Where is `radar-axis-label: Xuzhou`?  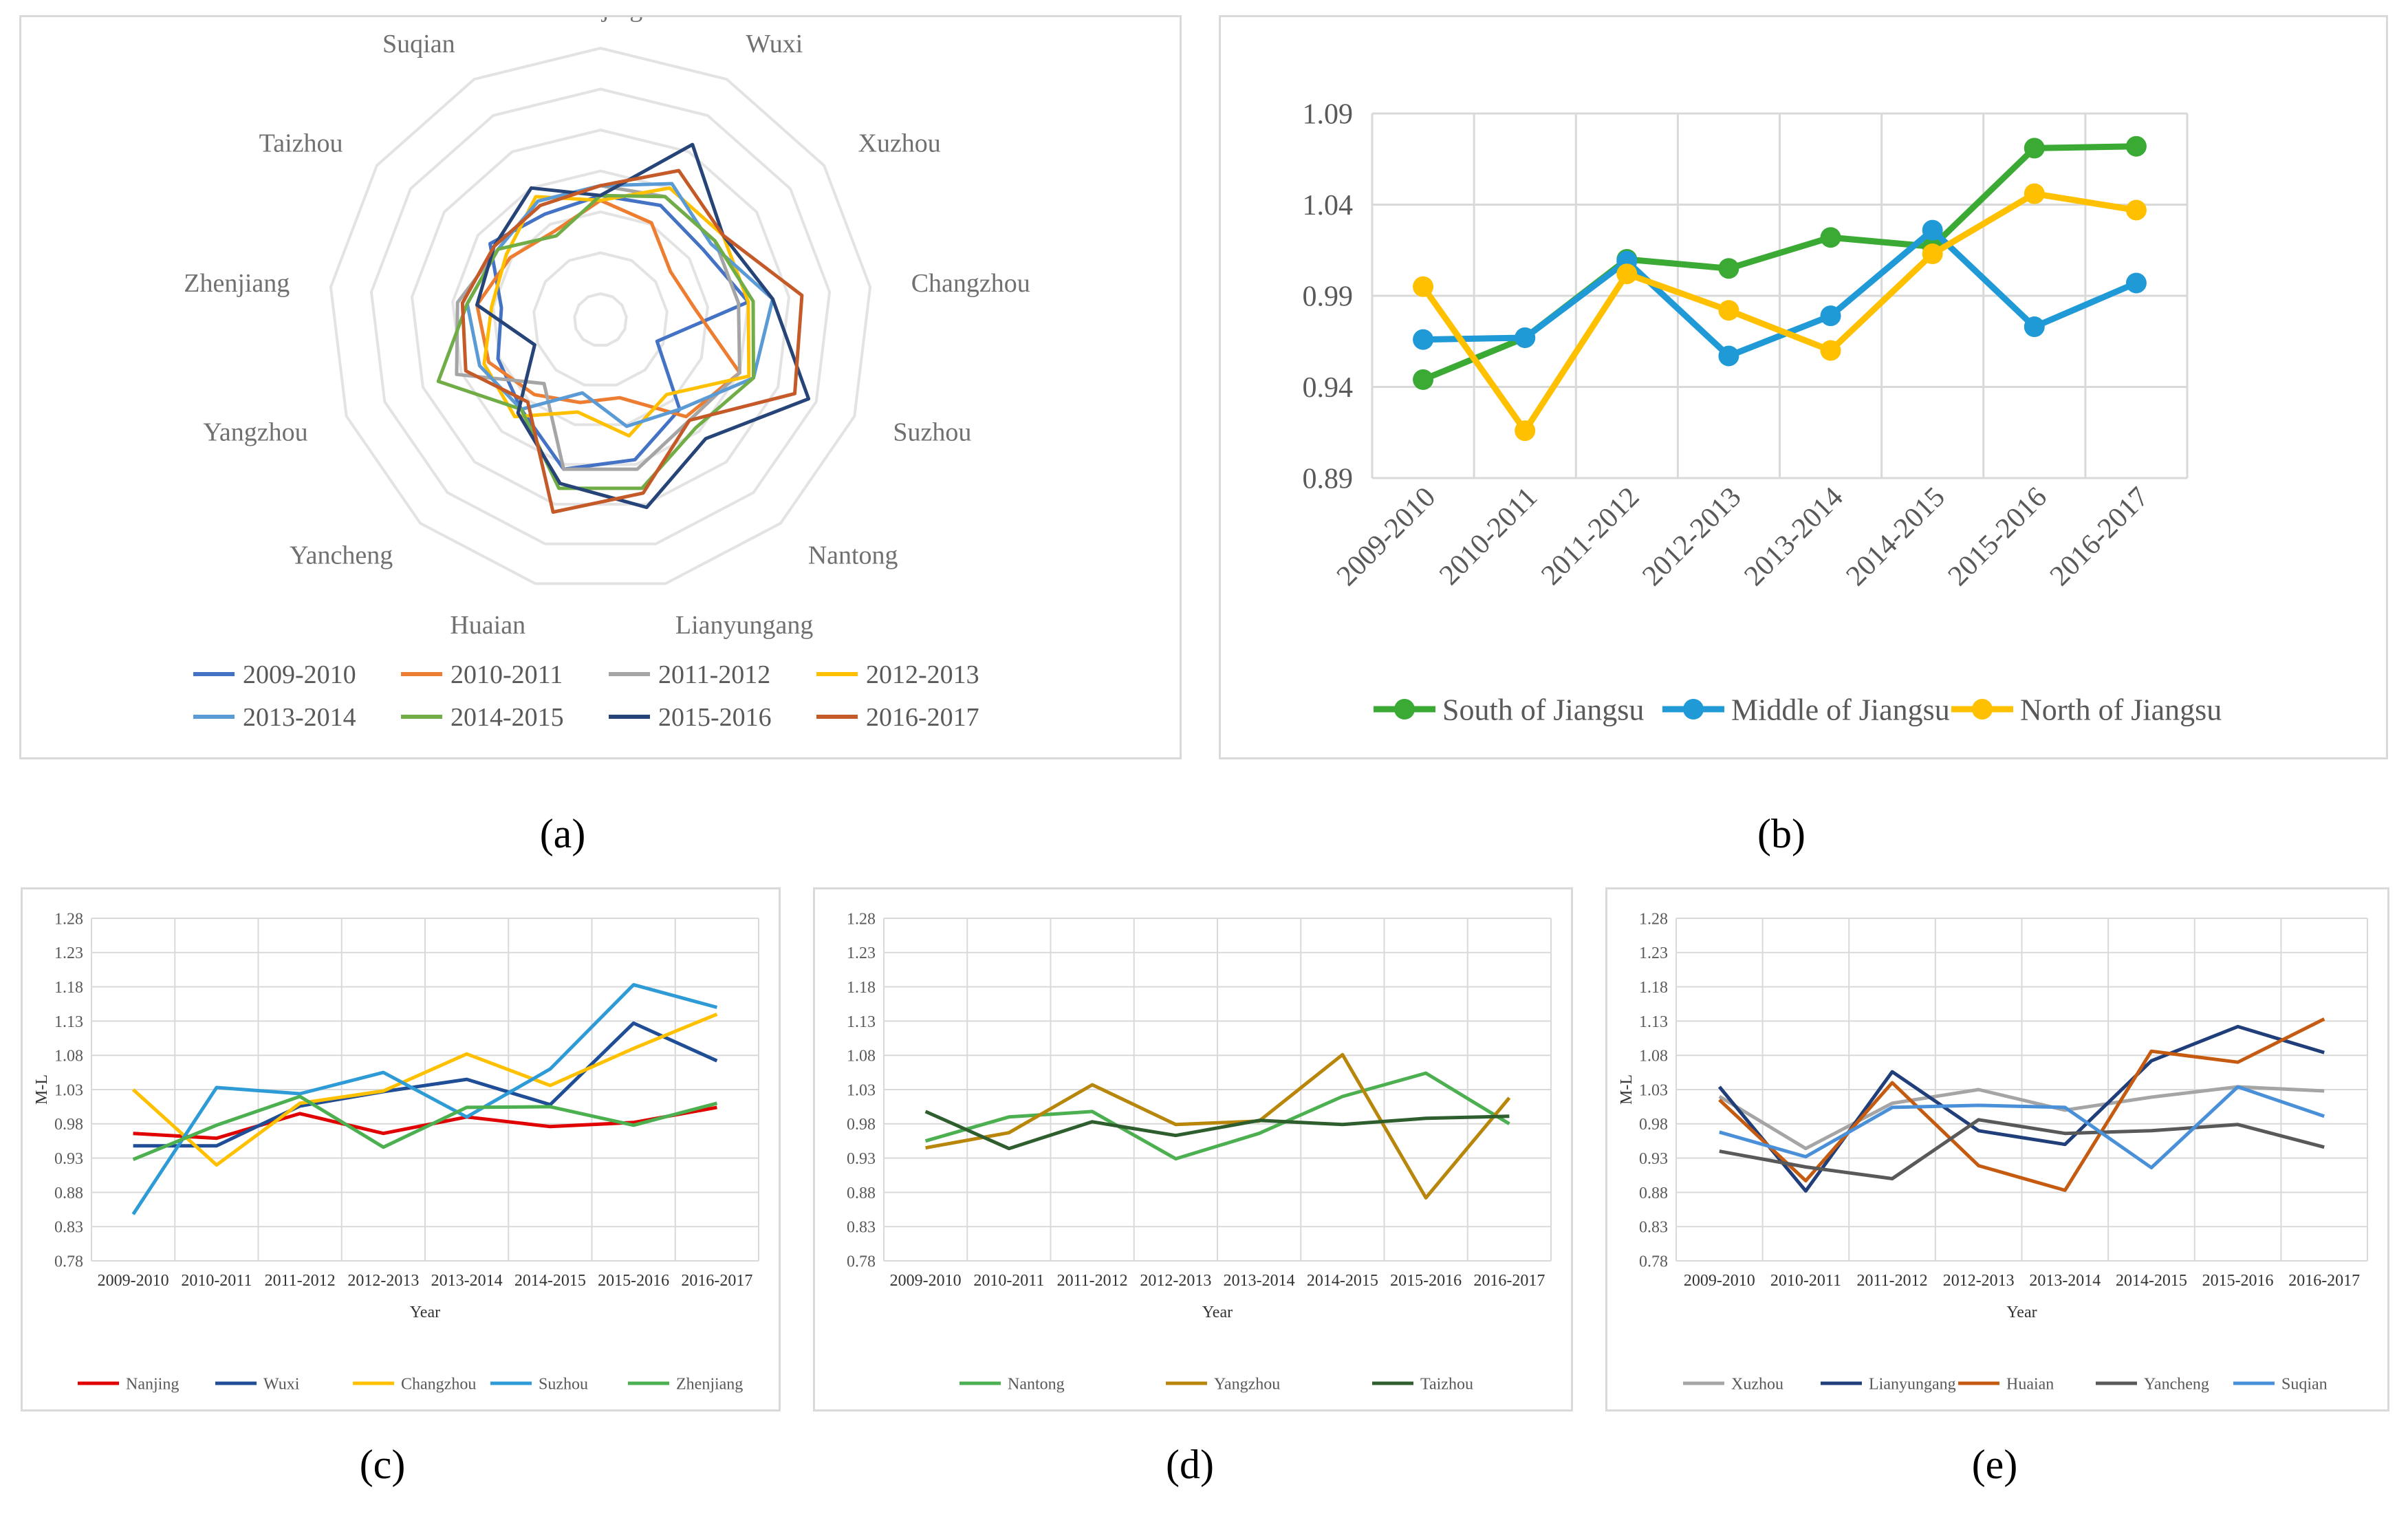
radar-axis-label: Xuzhou is located at coordinates (900, 144).